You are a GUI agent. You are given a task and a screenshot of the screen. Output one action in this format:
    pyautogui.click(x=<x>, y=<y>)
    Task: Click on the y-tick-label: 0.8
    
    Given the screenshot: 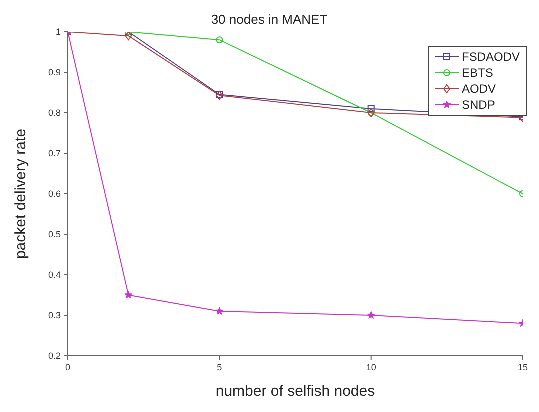 What is the action you would take?
    pyautogui.click(x=54, y=113)
    